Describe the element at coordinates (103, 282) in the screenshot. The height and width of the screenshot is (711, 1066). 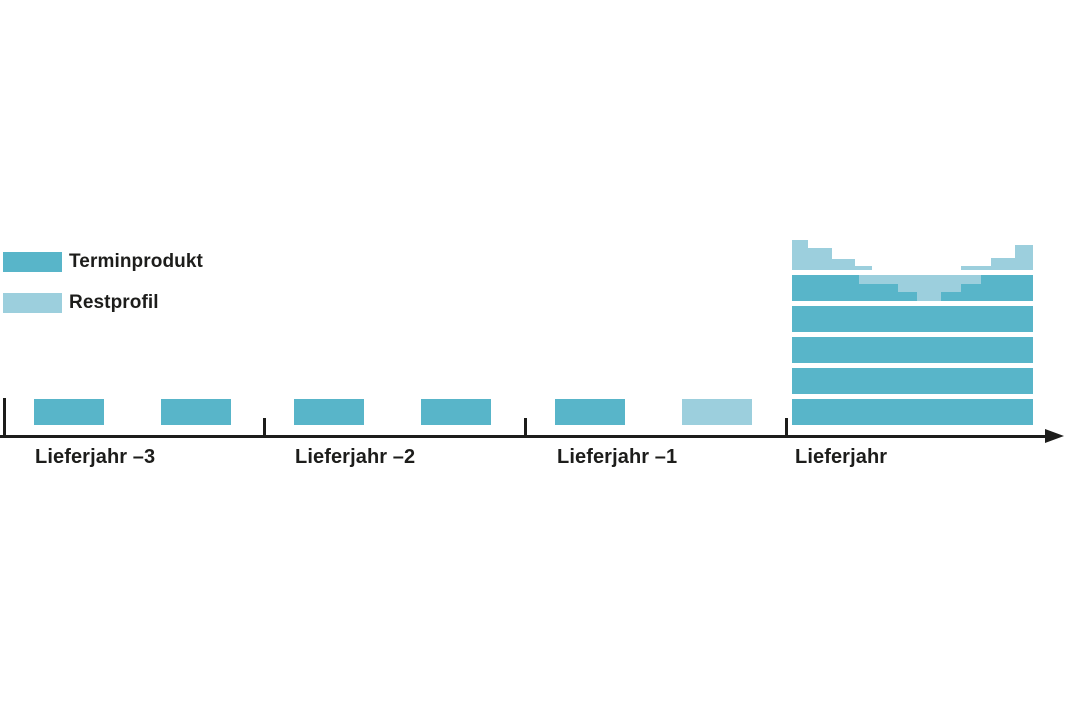
I see `legend: Terminprodukt Restprofil` at that location.